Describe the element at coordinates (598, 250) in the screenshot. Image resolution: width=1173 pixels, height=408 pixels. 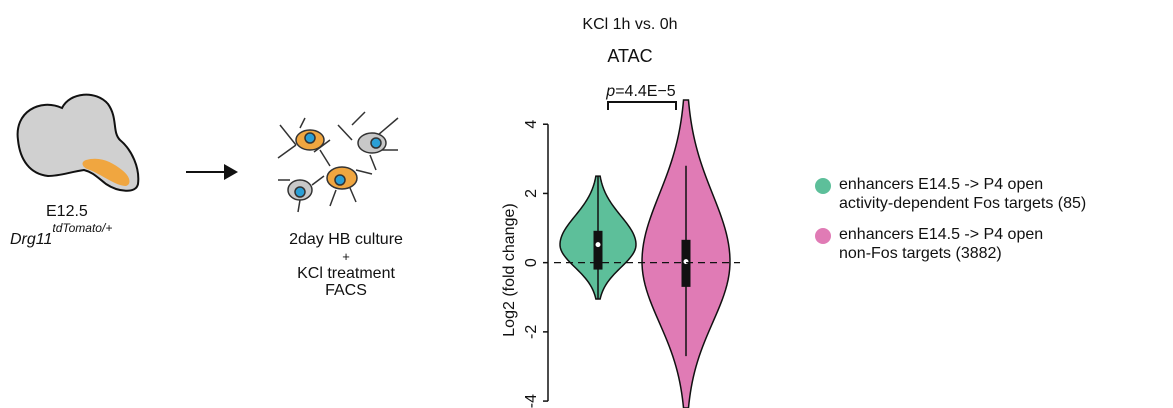
I see `box` at that location.